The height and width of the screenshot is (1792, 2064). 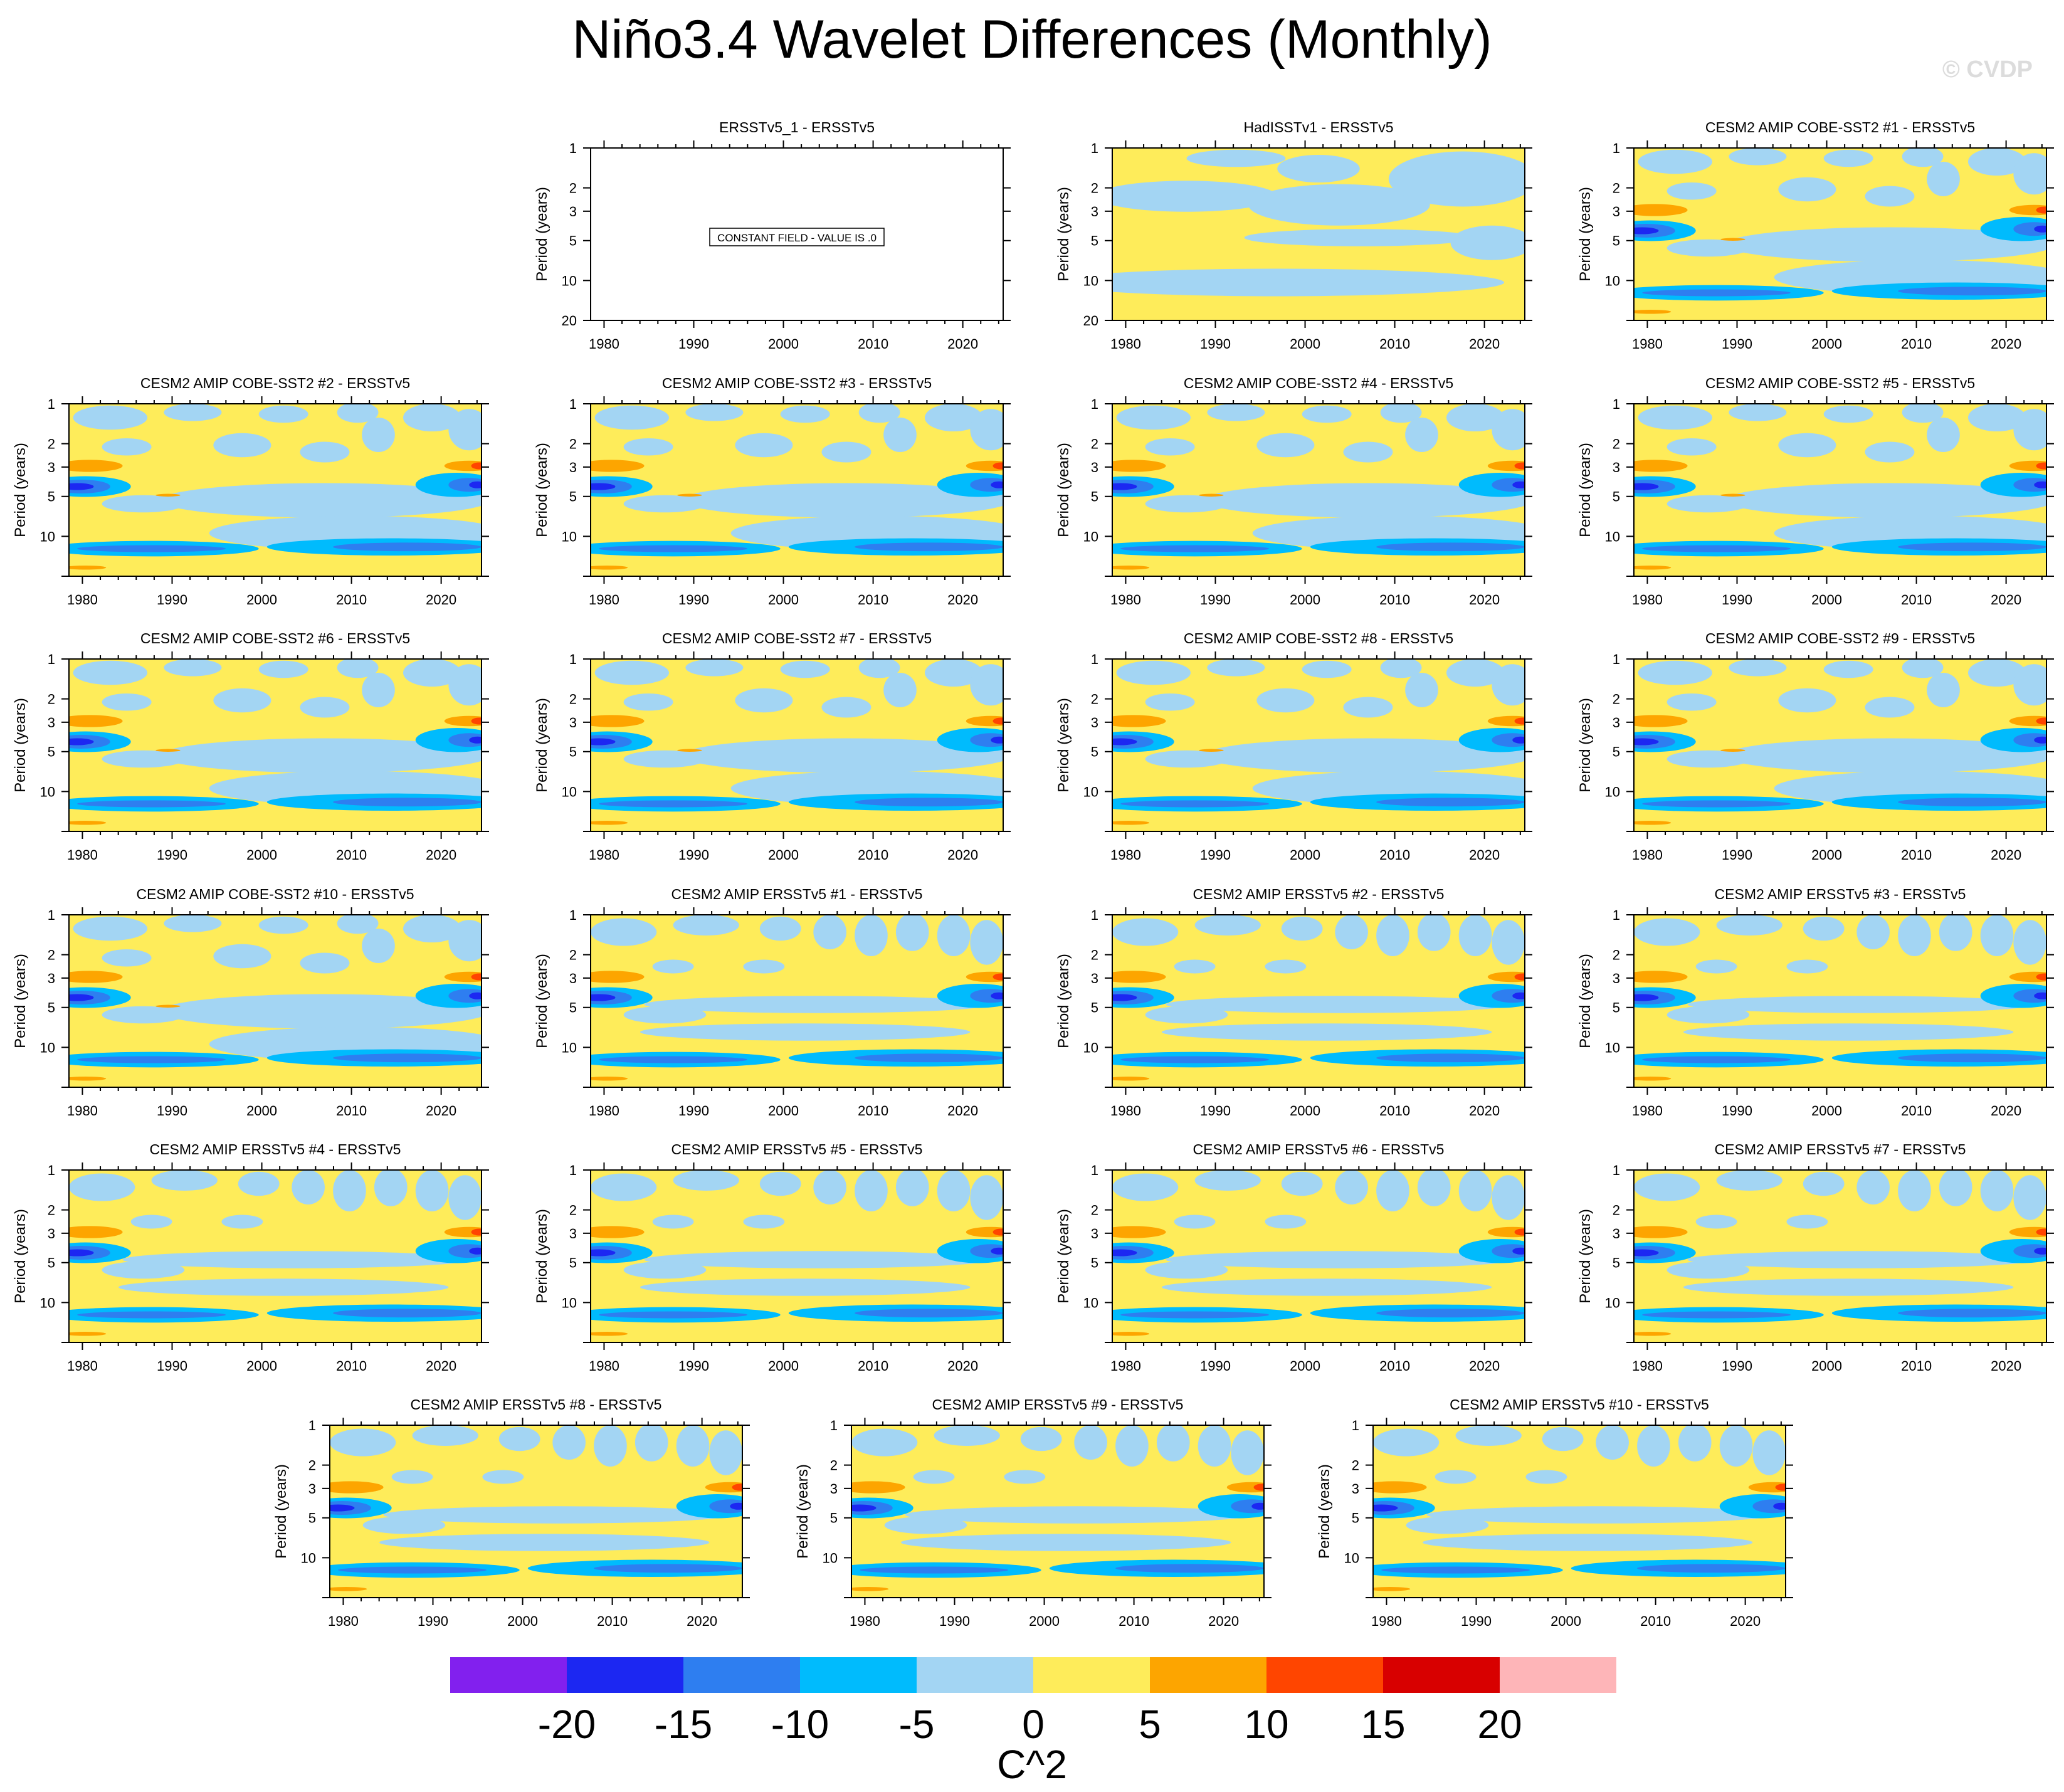 I want to click on panel-title: CESM2 AMIP ERSSTv5 #6 - ERSSTv5, so click(x=1319, y=1149).